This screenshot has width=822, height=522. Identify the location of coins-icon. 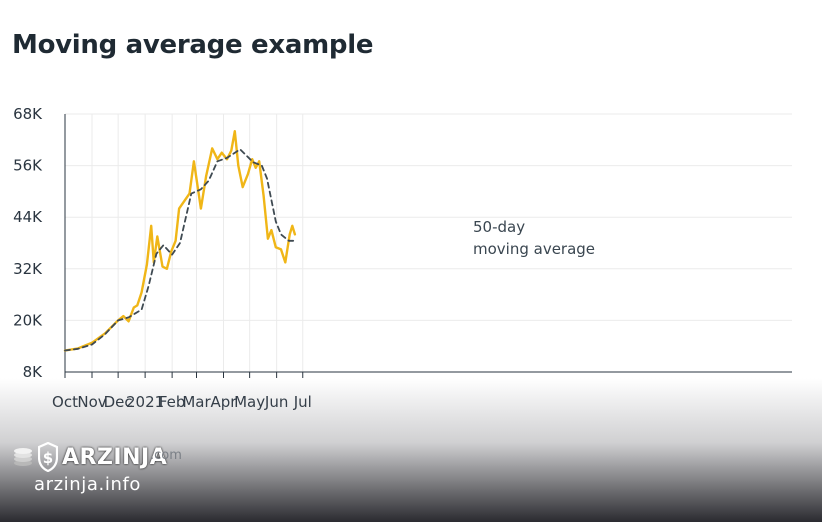
(23, 457).